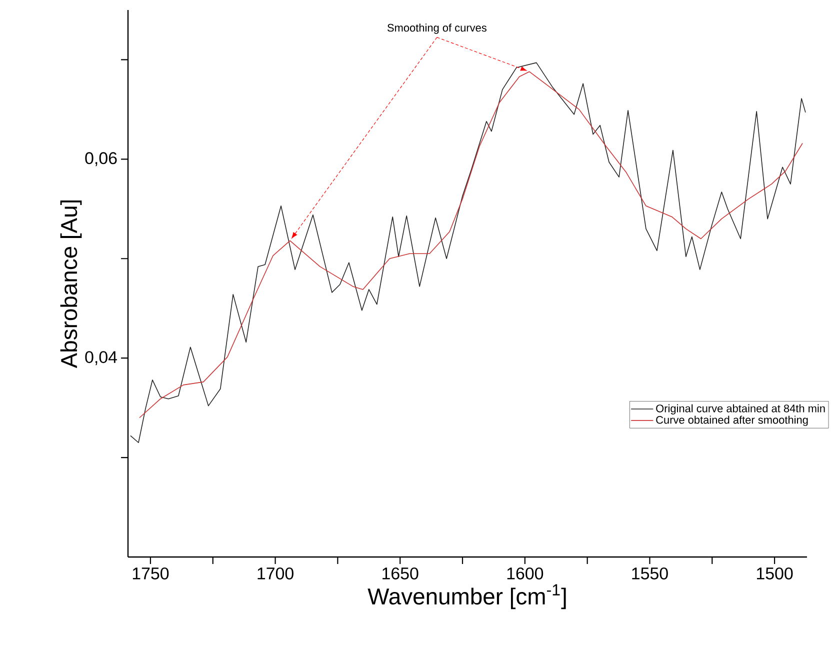  I want to click on x-tick-label: 1600, so click(525, 573).